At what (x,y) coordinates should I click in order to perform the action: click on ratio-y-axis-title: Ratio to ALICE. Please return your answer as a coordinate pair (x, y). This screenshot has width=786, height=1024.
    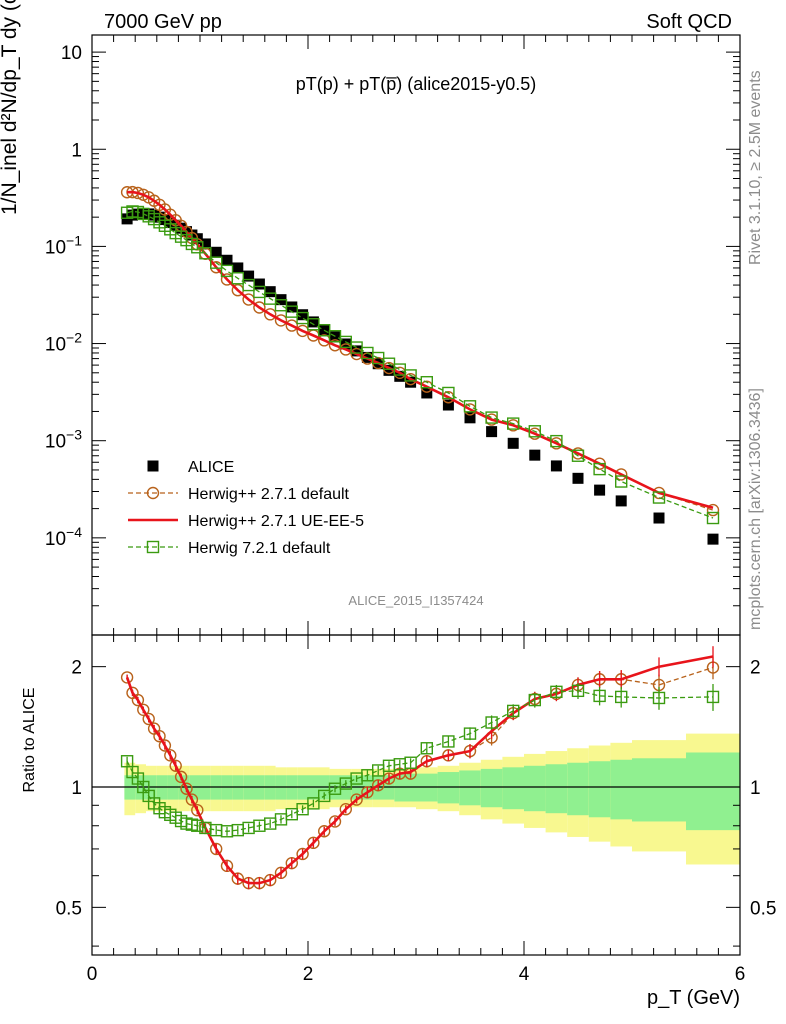
    Looking at the image, I should click on (29, 740).